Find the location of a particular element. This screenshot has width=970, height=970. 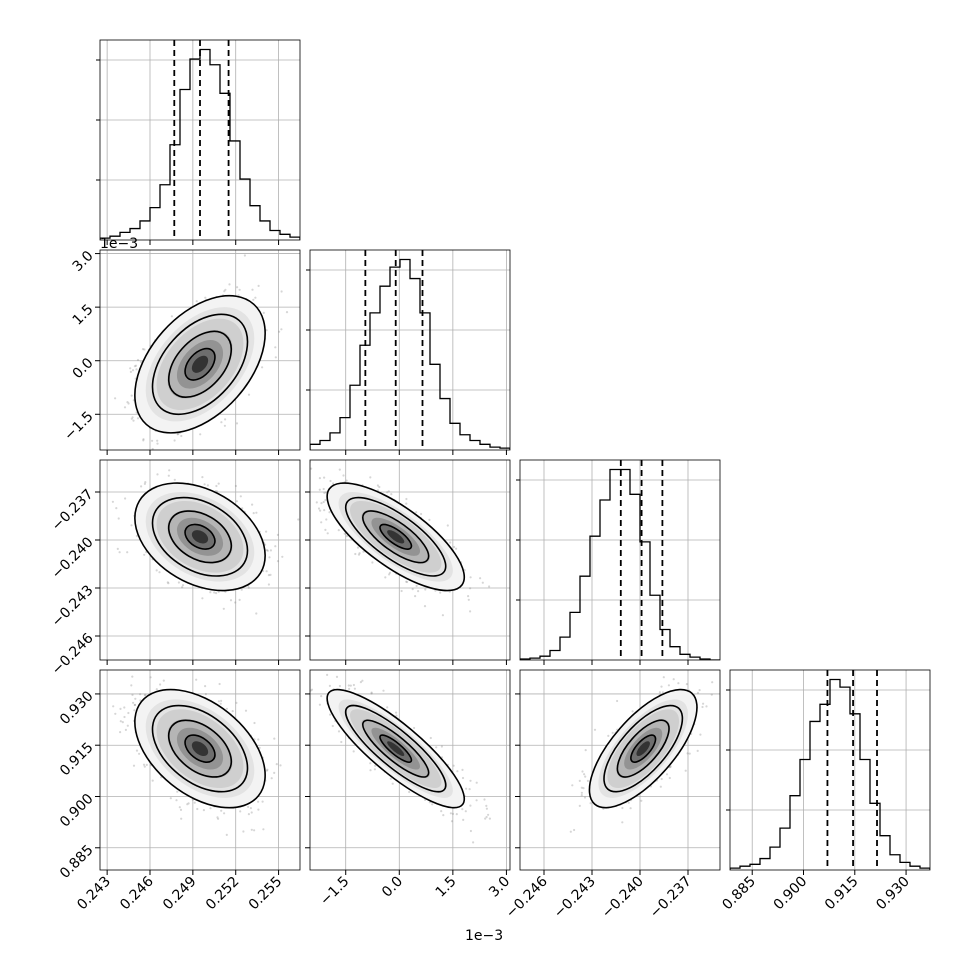

y-tick-label: 0.0 is located at coordinates (83, 368).